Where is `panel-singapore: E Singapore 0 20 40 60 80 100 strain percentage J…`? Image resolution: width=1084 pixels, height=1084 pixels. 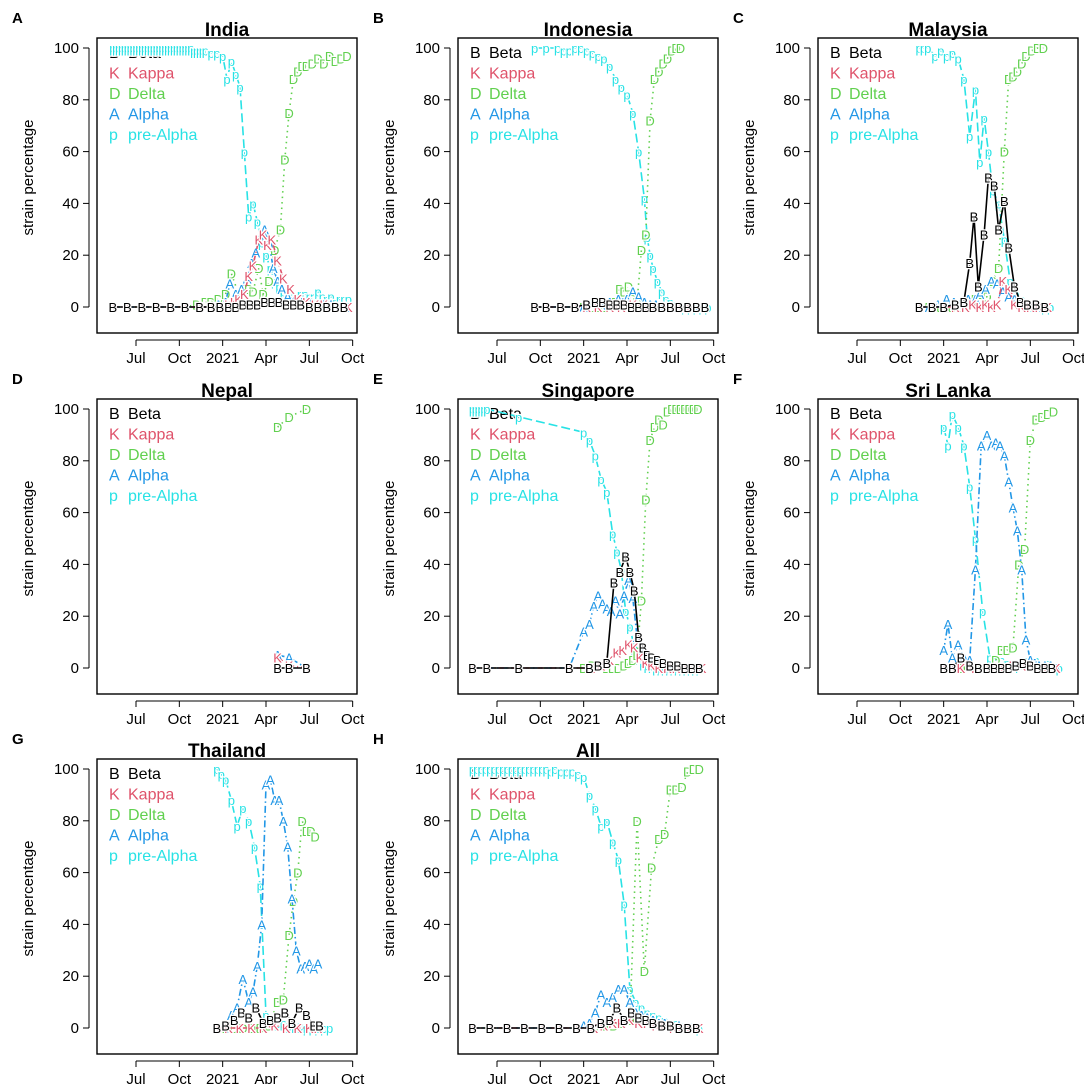
panel-singapore: E Singapore 0 20 40 60 80 100 strain percentage J… is located at coordinates (549, 549).